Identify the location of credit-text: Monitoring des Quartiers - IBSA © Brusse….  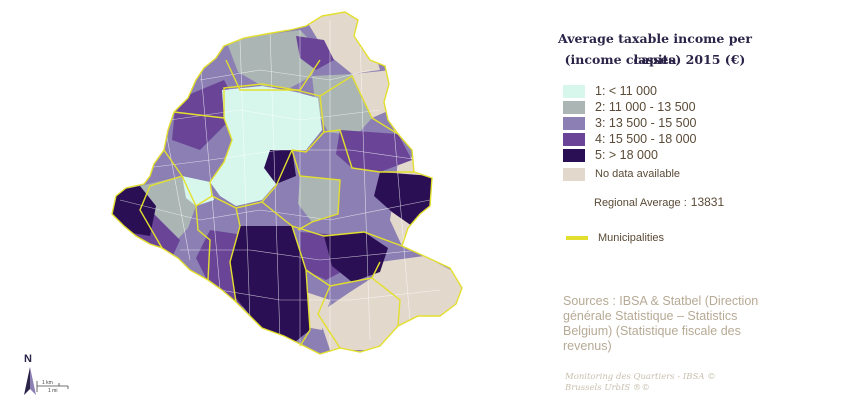
(640, 383).